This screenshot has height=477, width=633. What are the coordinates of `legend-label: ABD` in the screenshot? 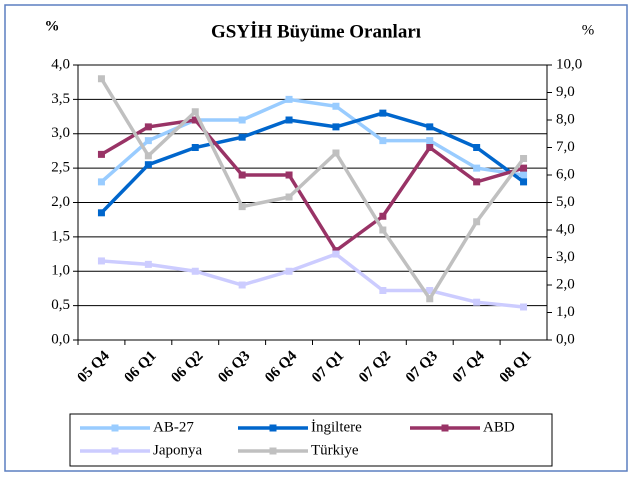 It's located at (499, 427).